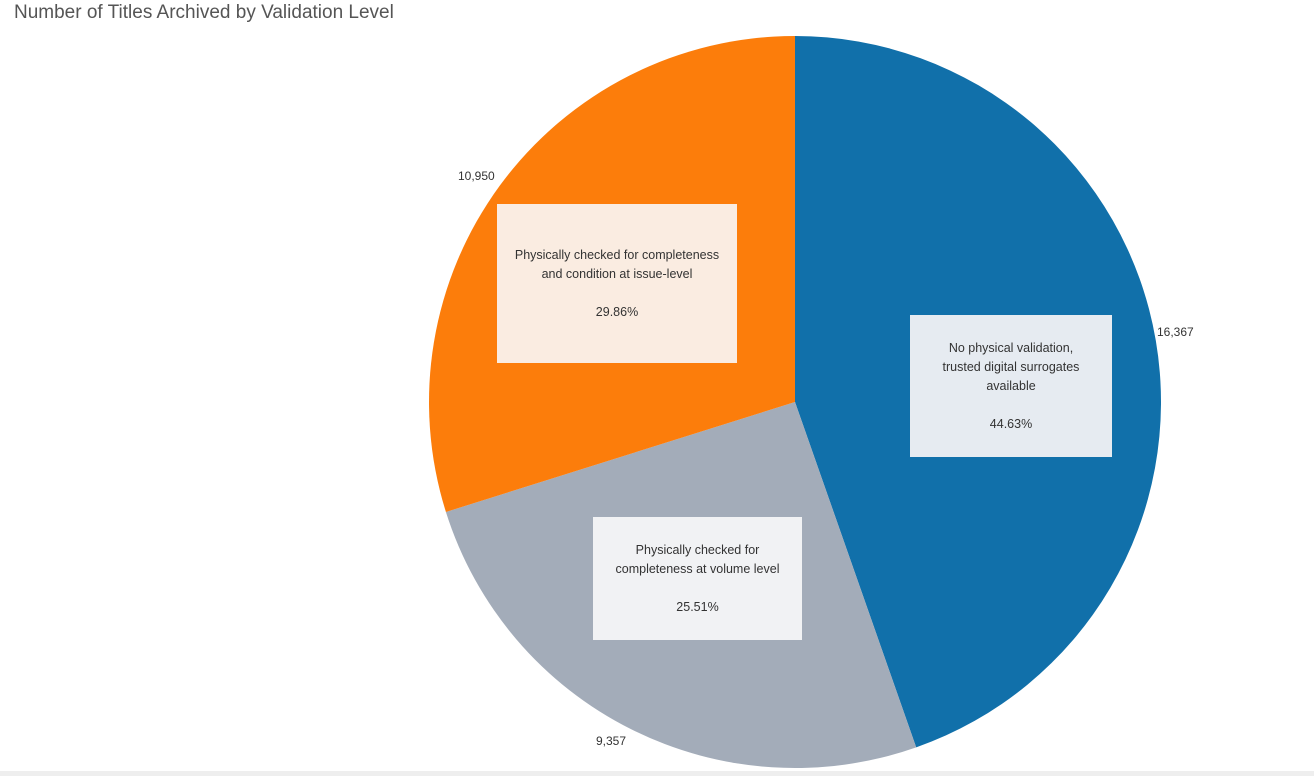 The image size is (1314, 776). I want to click on slice-value-label: 9,357, so click(611, 741).